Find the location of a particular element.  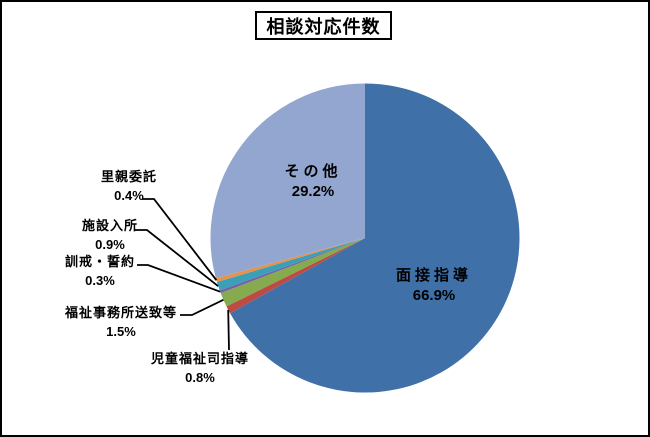

slice-name: 施設入所 is located at coordinates (110, 225).